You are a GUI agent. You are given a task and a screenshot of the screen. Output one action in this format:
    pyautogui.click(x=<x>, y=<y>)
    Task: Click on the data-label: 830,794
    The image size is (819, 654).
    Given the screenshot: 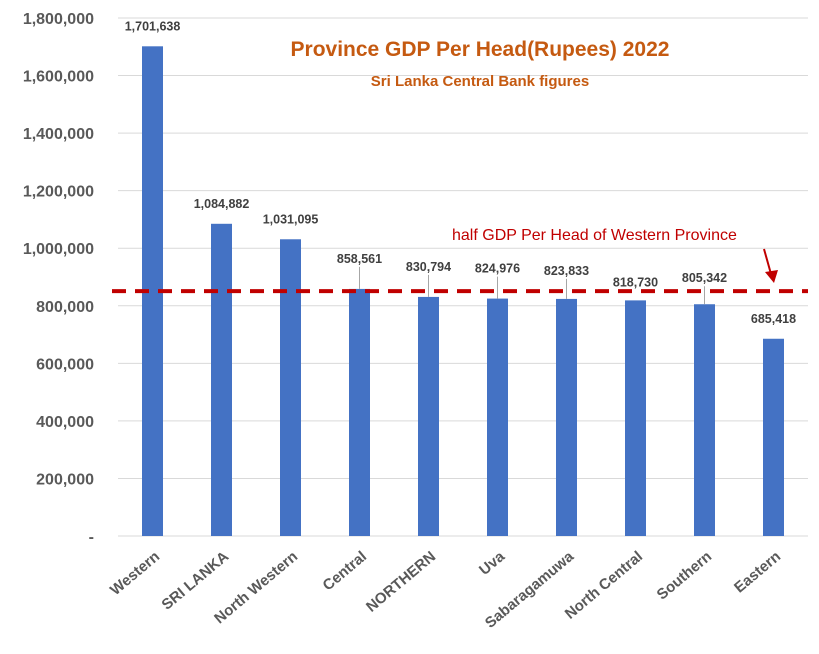 What is the action you would take?
    pyautogui.click(x=428, y=267)
    